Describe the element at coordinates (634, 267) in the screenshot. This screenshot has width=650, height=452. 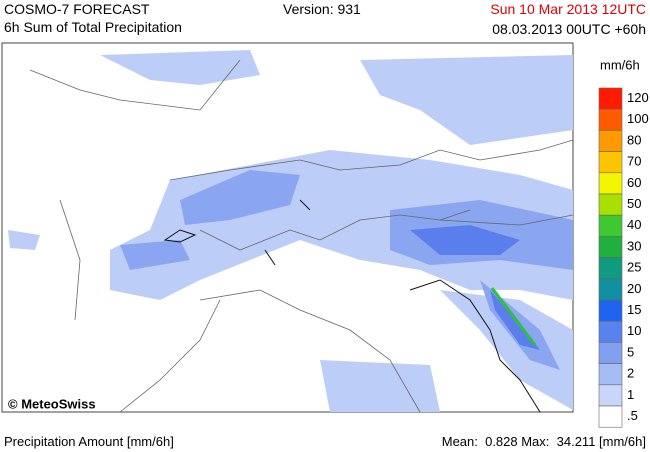
I see `legend-label: 25` at that location.